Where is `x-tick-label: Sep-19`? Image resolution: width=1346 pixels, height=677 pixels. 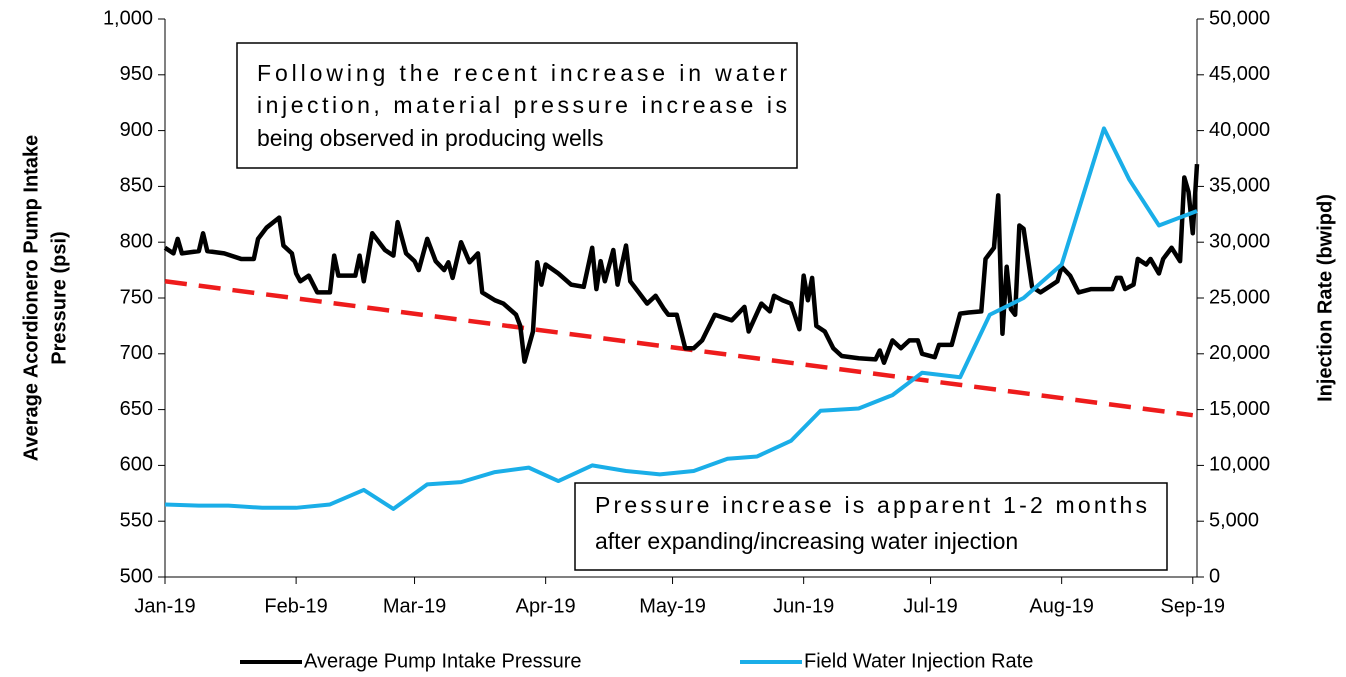 x-tick-label: Sep-19 is located at coordinates (1193, 606).